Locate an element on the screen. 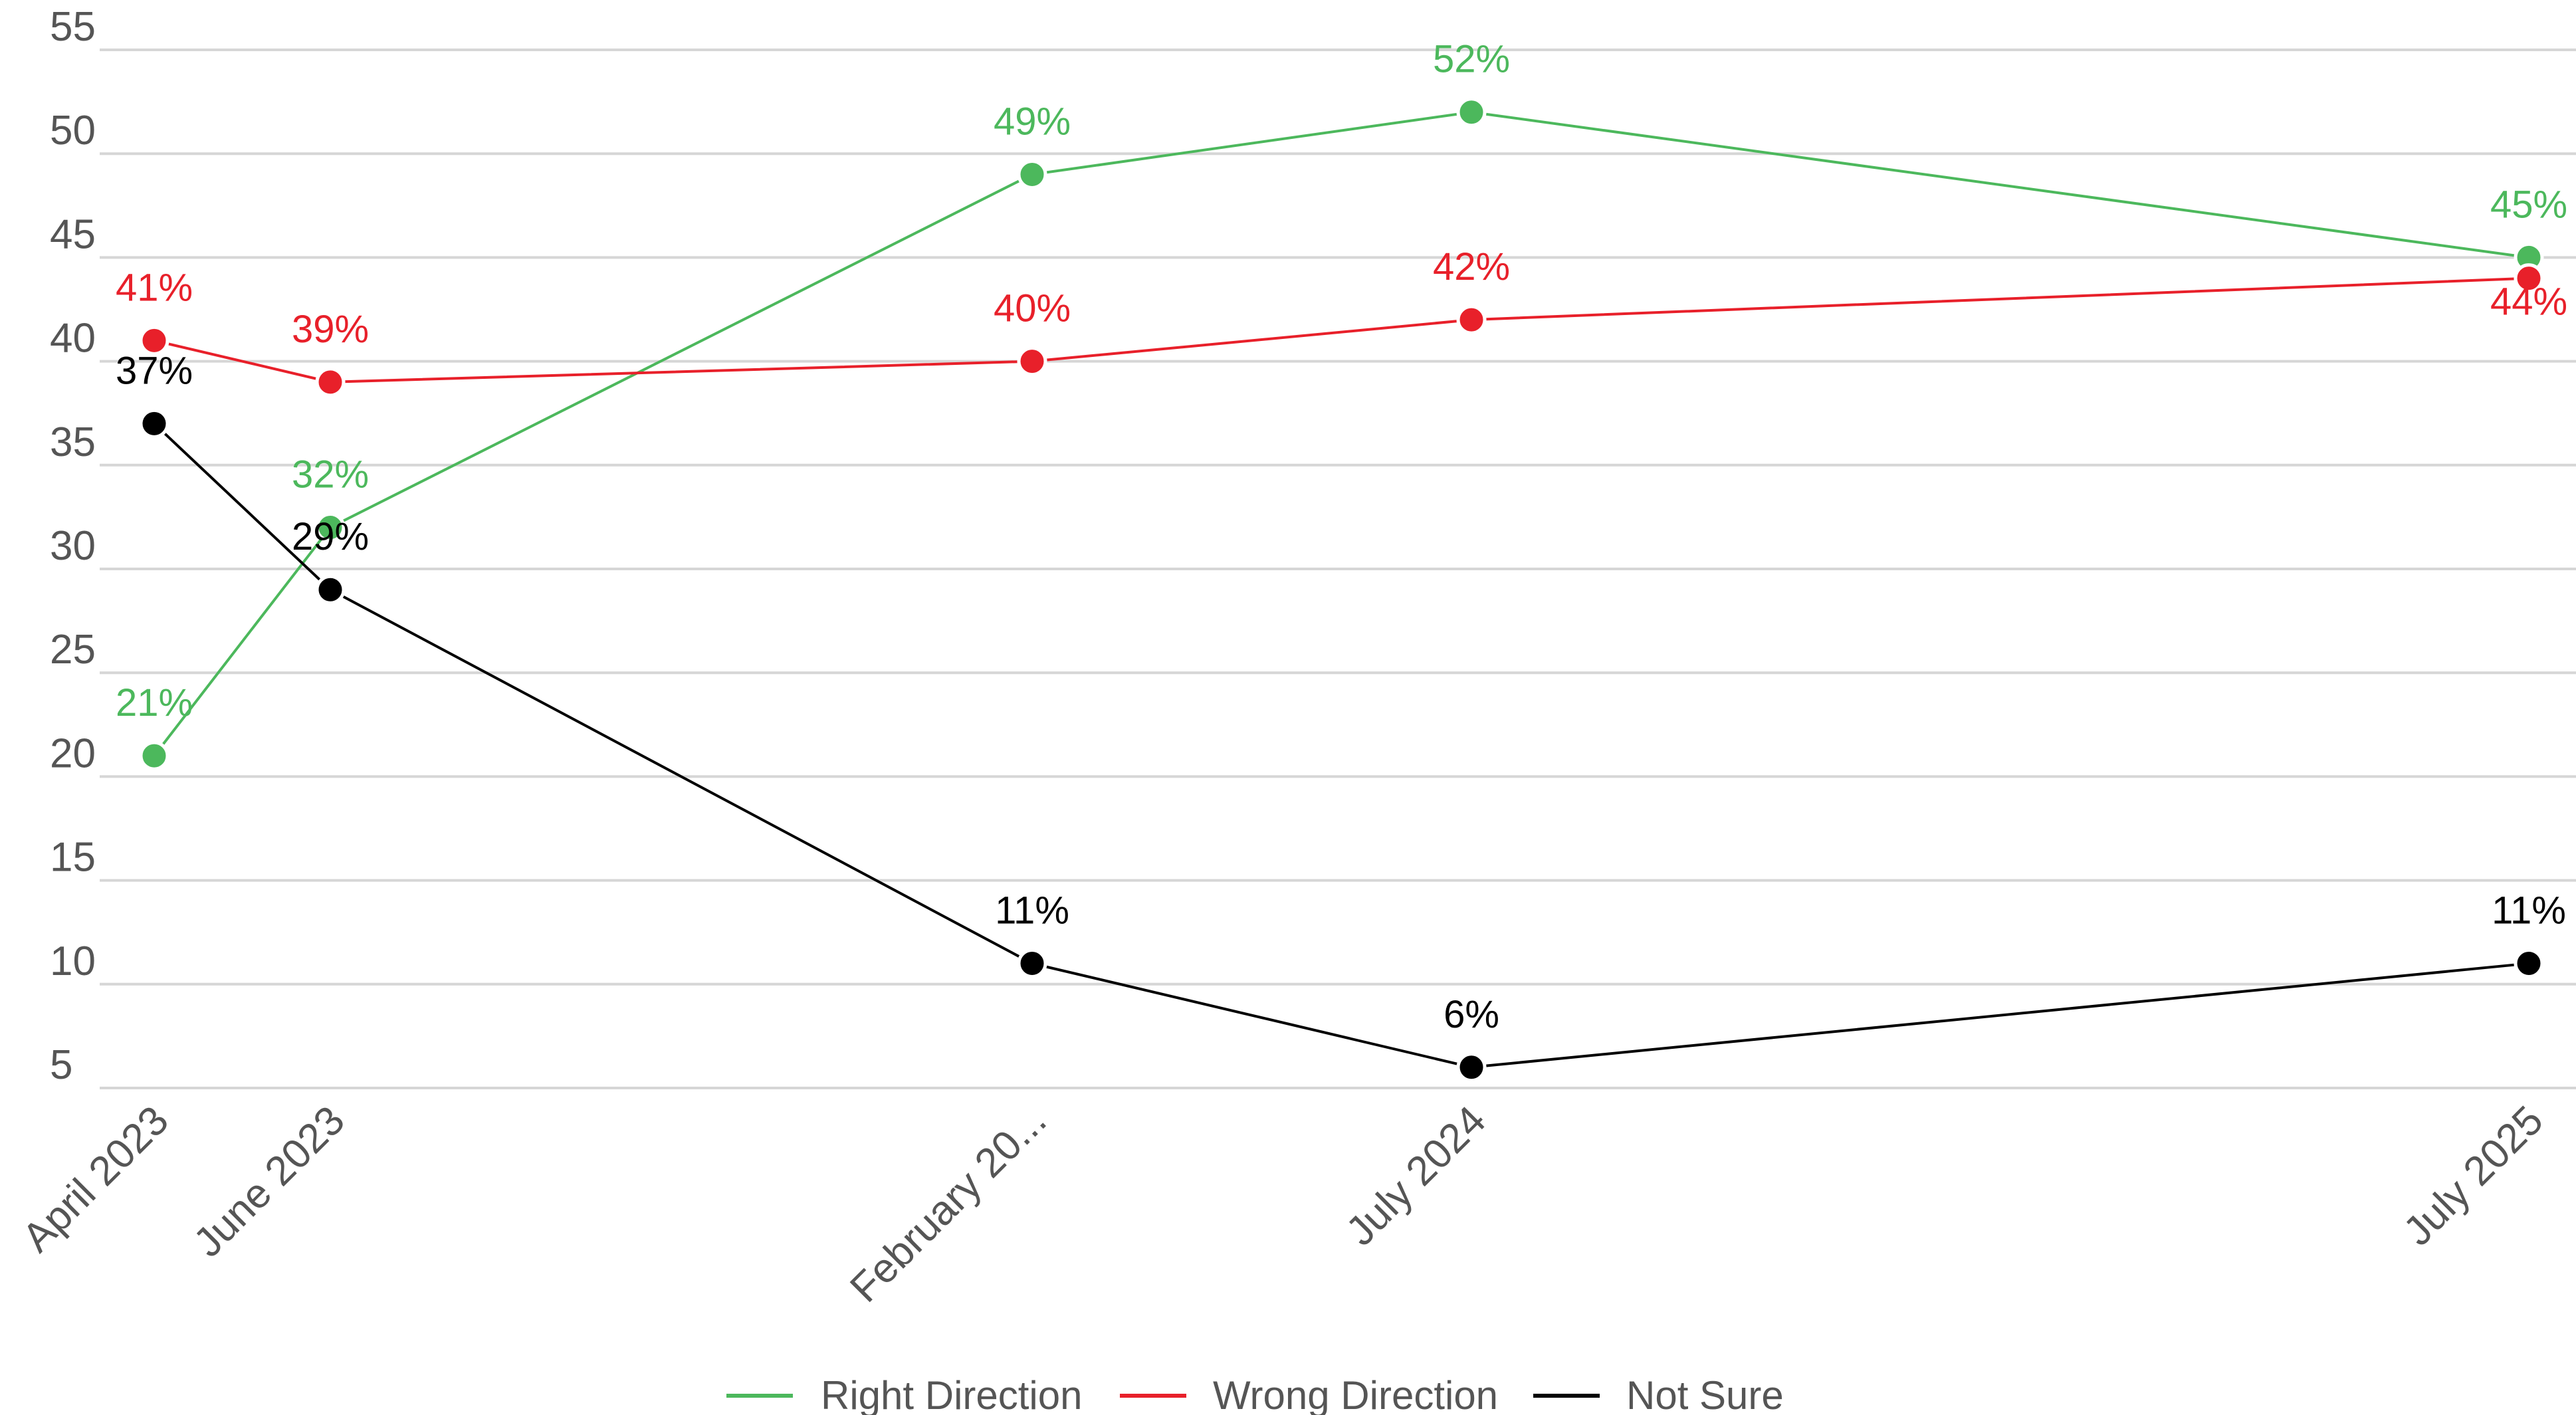 The image size is (2576, 1415). x-tick-label: July 2024 is located at coordinates (1415, 1175).